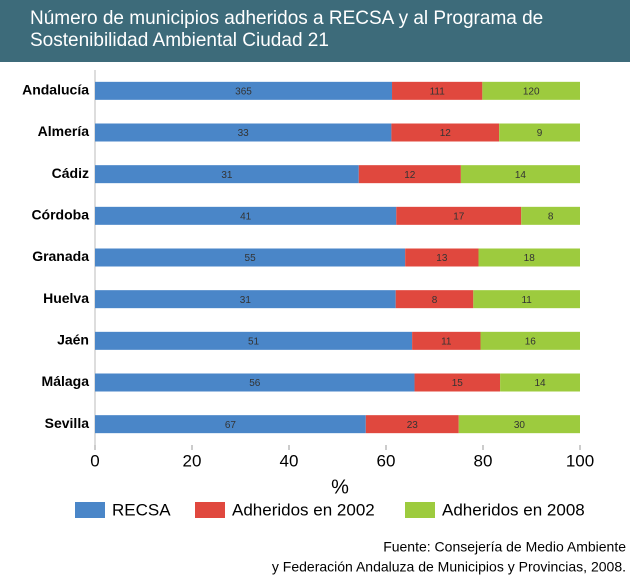  What do you see at coordinates (73, 340) in the screenshot?
I see `y-tick-label: Jaén` at bounding box center [73, 340].